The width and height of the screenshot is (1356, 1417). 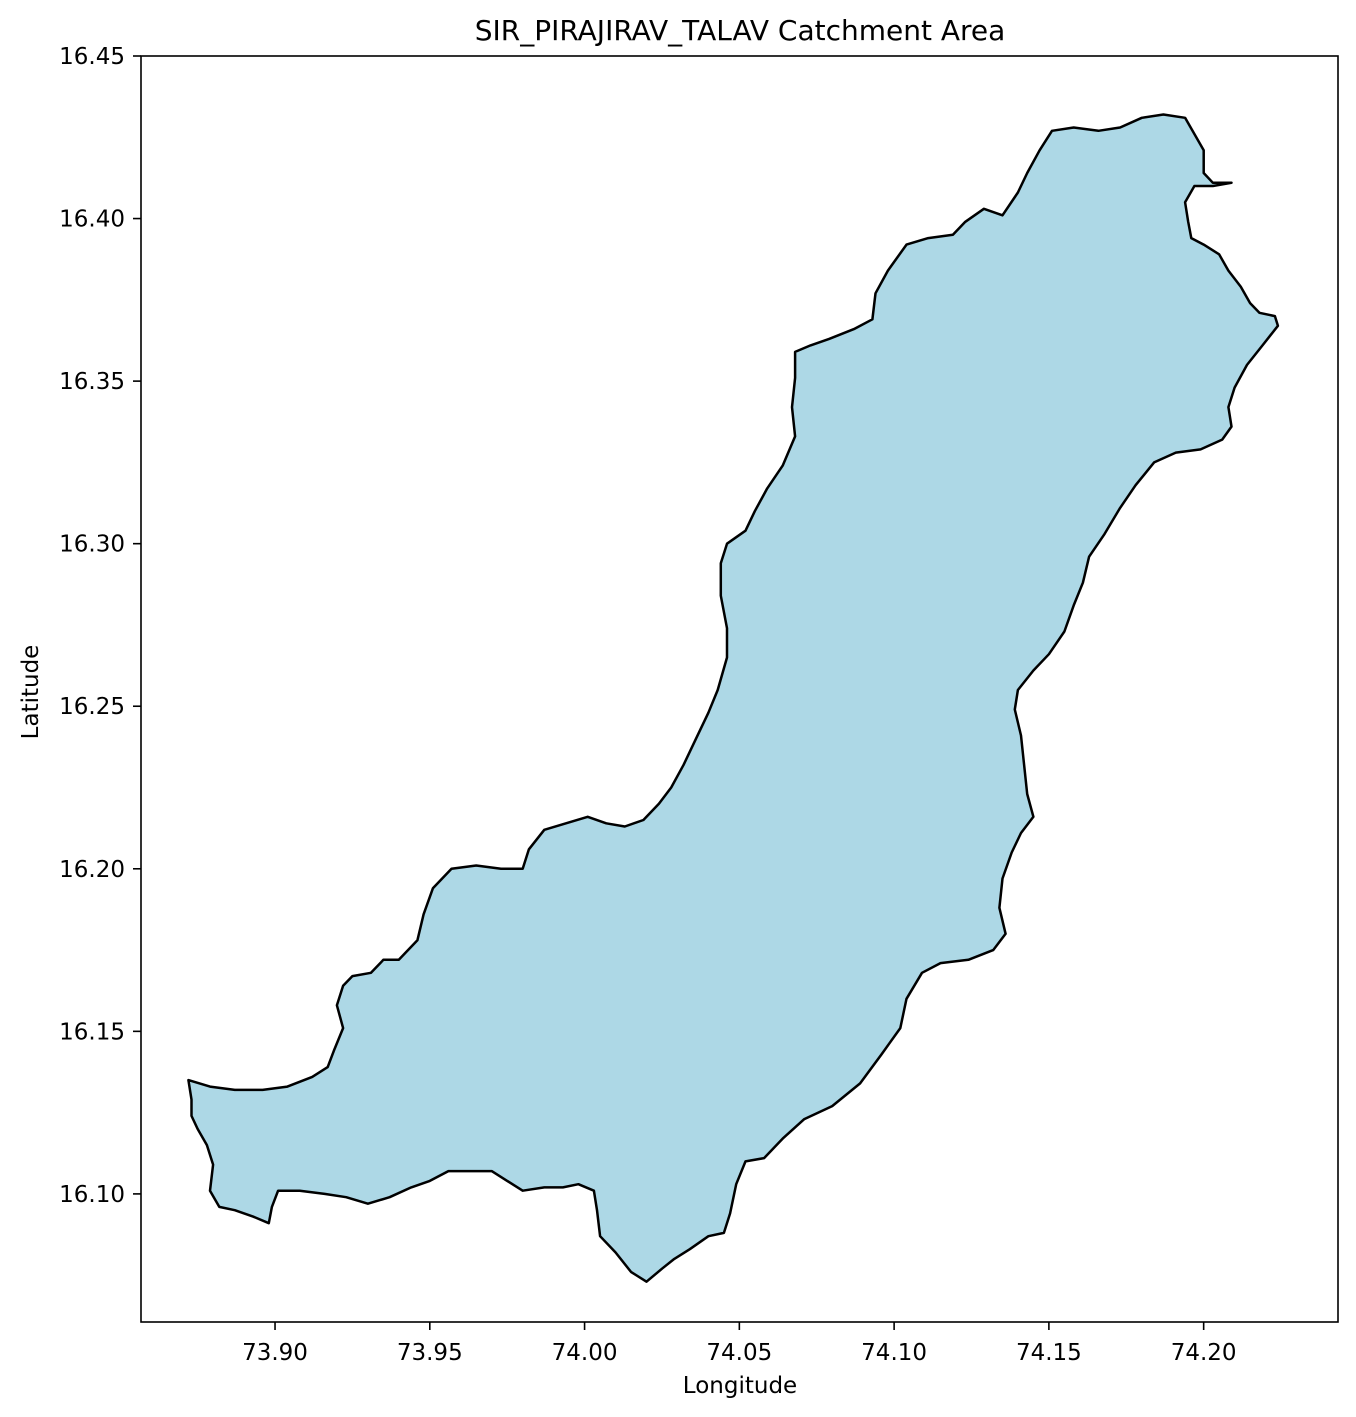 I want to click on y-tick-label: 16.10, so click(x=92, y=1195).